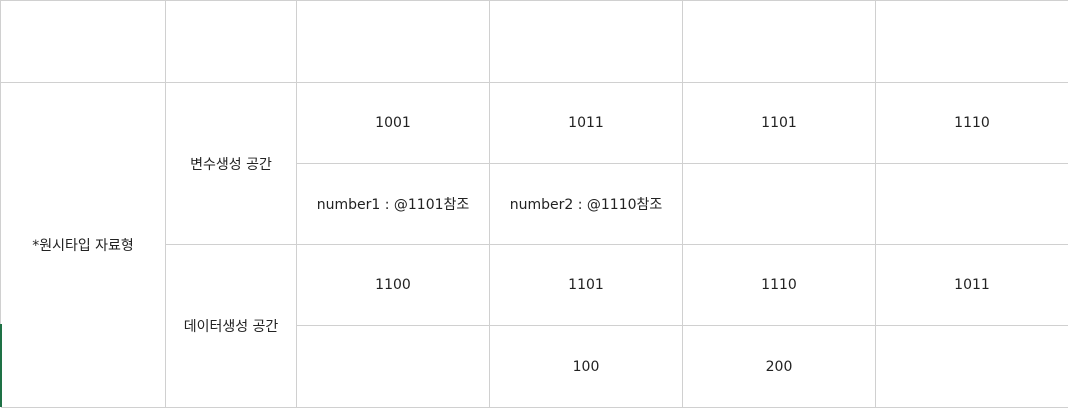 Image resolution: width=1068 pixels, height=408 pixels. Describe the element at coordinates (1, 365) in the screenshot. I see `selection-accent-bar` at that location.